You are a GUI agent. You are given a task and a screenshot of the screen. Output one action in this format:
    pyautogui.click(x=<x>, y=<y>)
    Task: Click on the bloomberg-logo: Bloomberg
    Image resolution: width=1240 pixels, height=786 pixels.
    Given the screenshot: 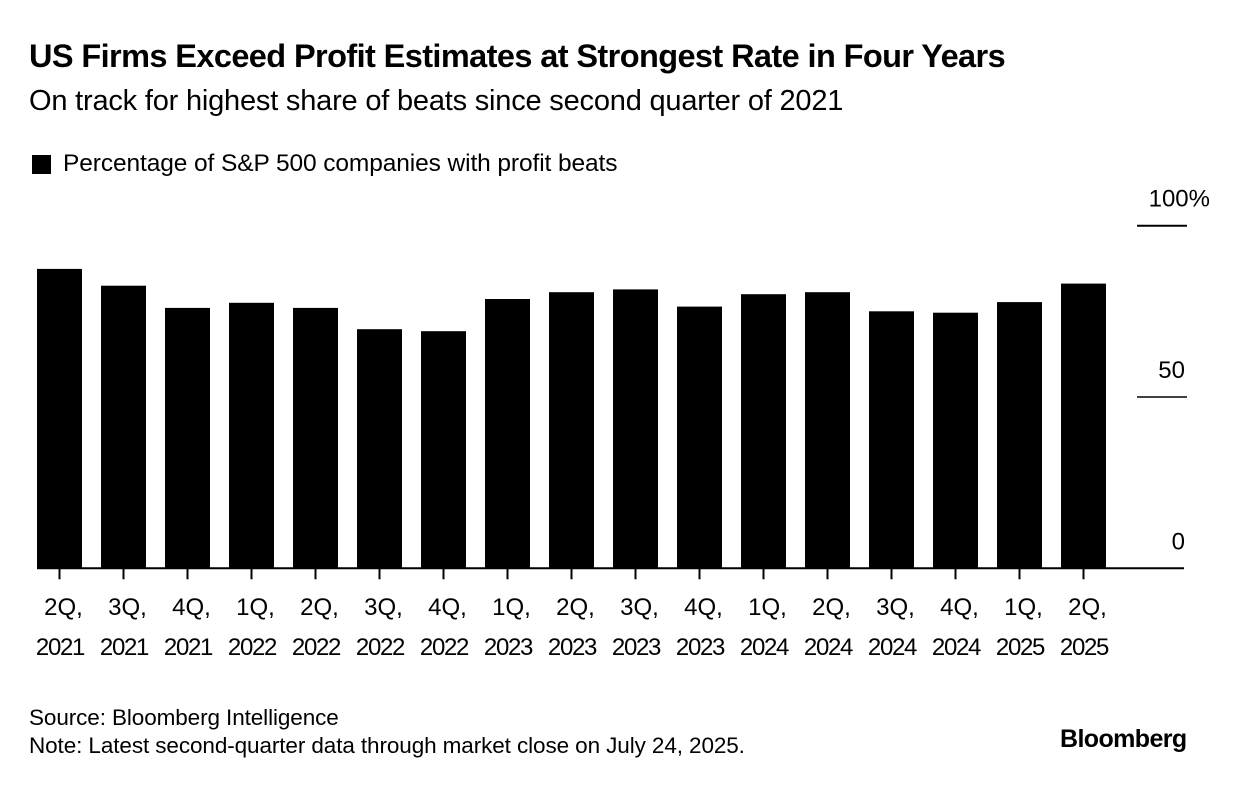 What is the action you would take?
    pyautogui.click(x=1123, y=739)
    